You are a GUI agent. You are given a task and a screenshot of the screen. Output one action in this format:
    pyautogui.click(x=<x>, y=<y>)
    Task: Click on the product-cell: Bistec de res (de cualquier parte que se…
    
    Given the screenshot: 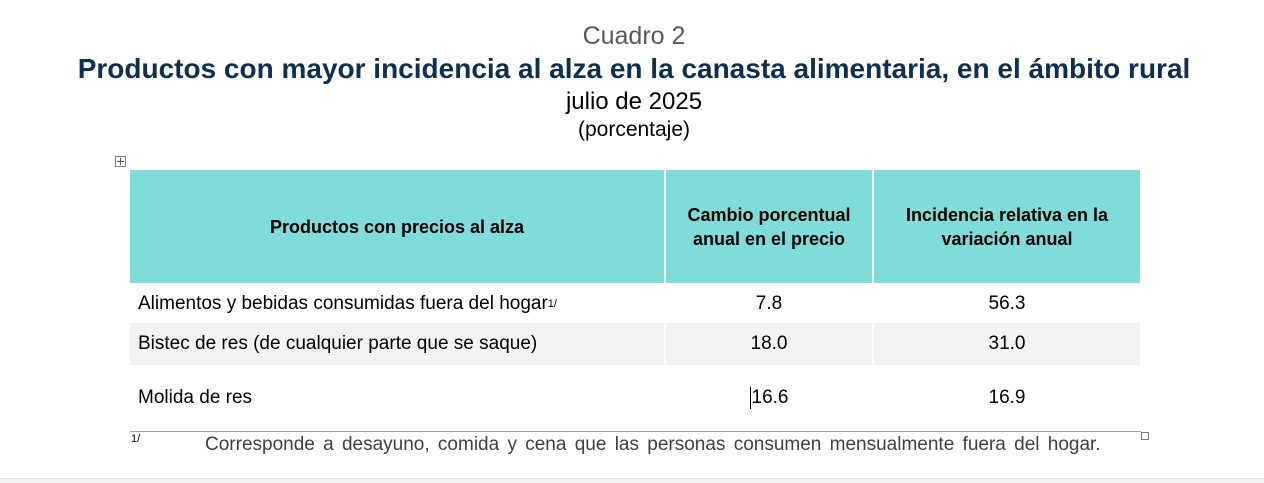 What is the action you would take?
    pyautogui.click(x=397, y=344)
    